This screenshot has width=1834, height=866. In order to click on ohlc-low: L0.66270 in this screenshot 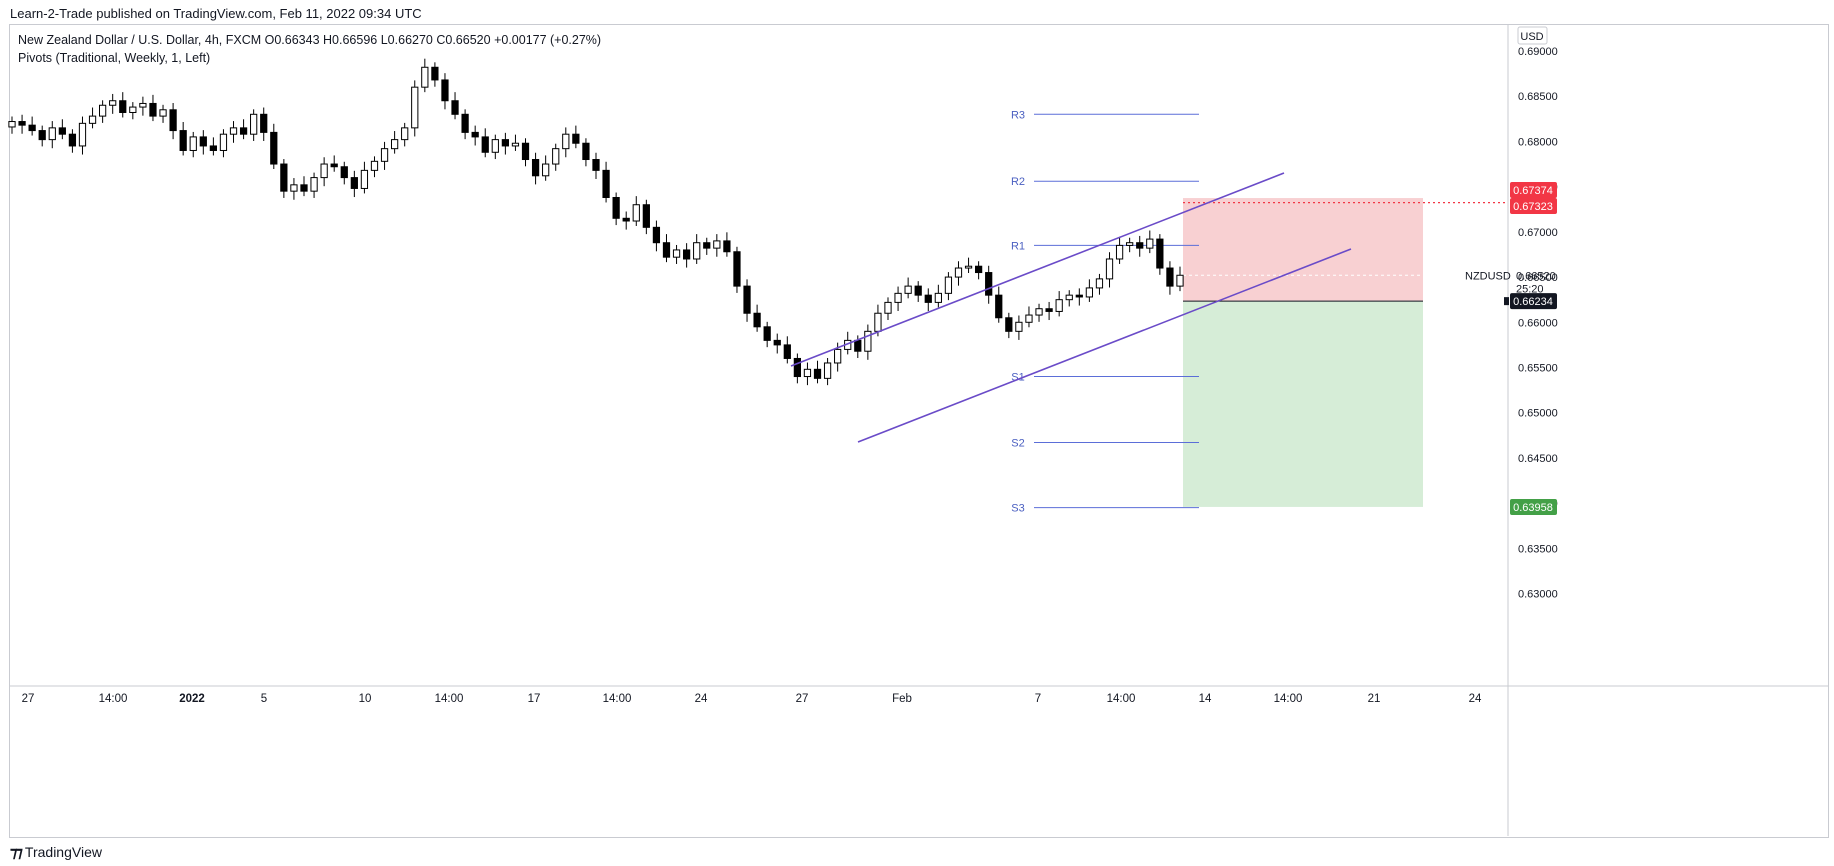, I will do `click(406, 40)`.